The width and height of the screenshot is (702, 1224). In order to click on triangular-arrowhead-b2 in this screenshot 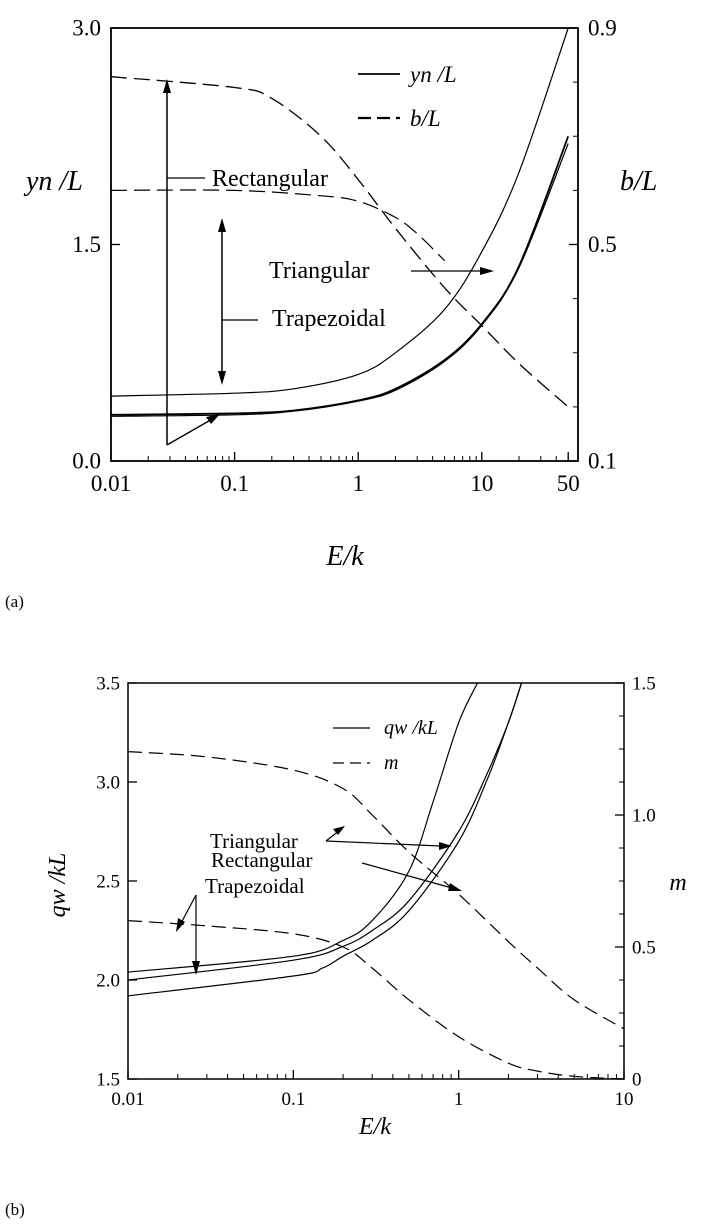, I will do `click(445, 846)`.